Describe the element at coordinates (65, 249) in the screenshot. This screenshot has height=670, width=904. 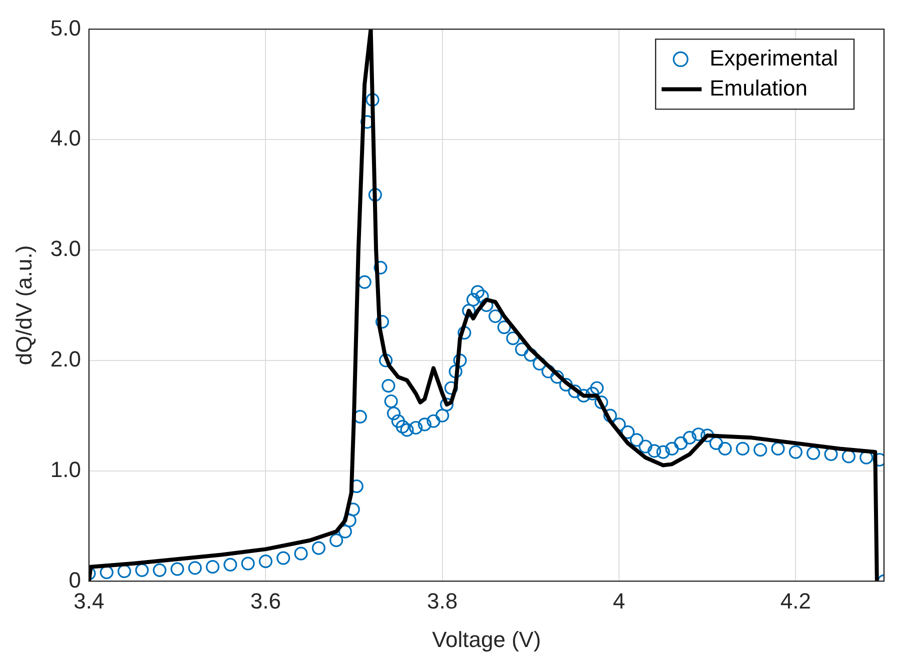
I see `y-tick-label: 3.0` at that location.